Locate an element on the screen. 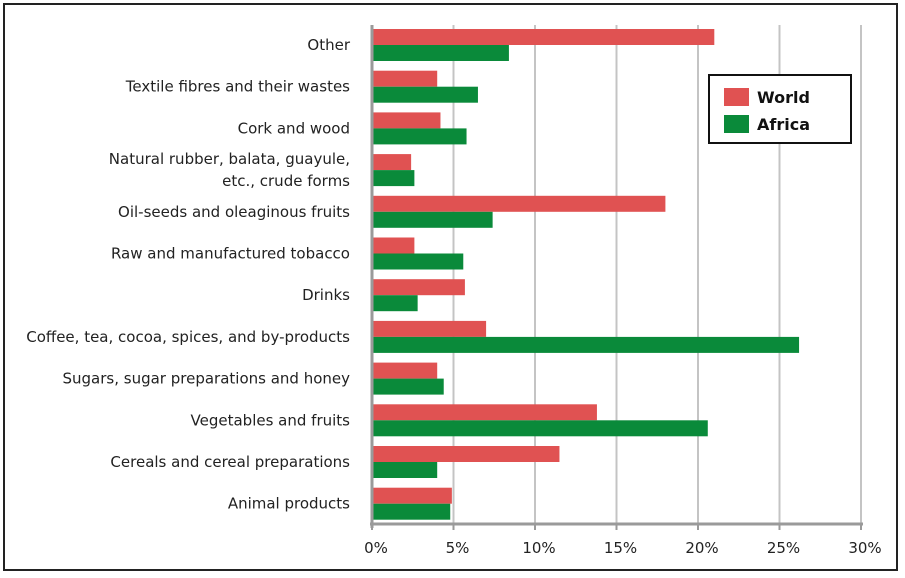  category-label: Cork and wood is located at coordinates (294, 128).